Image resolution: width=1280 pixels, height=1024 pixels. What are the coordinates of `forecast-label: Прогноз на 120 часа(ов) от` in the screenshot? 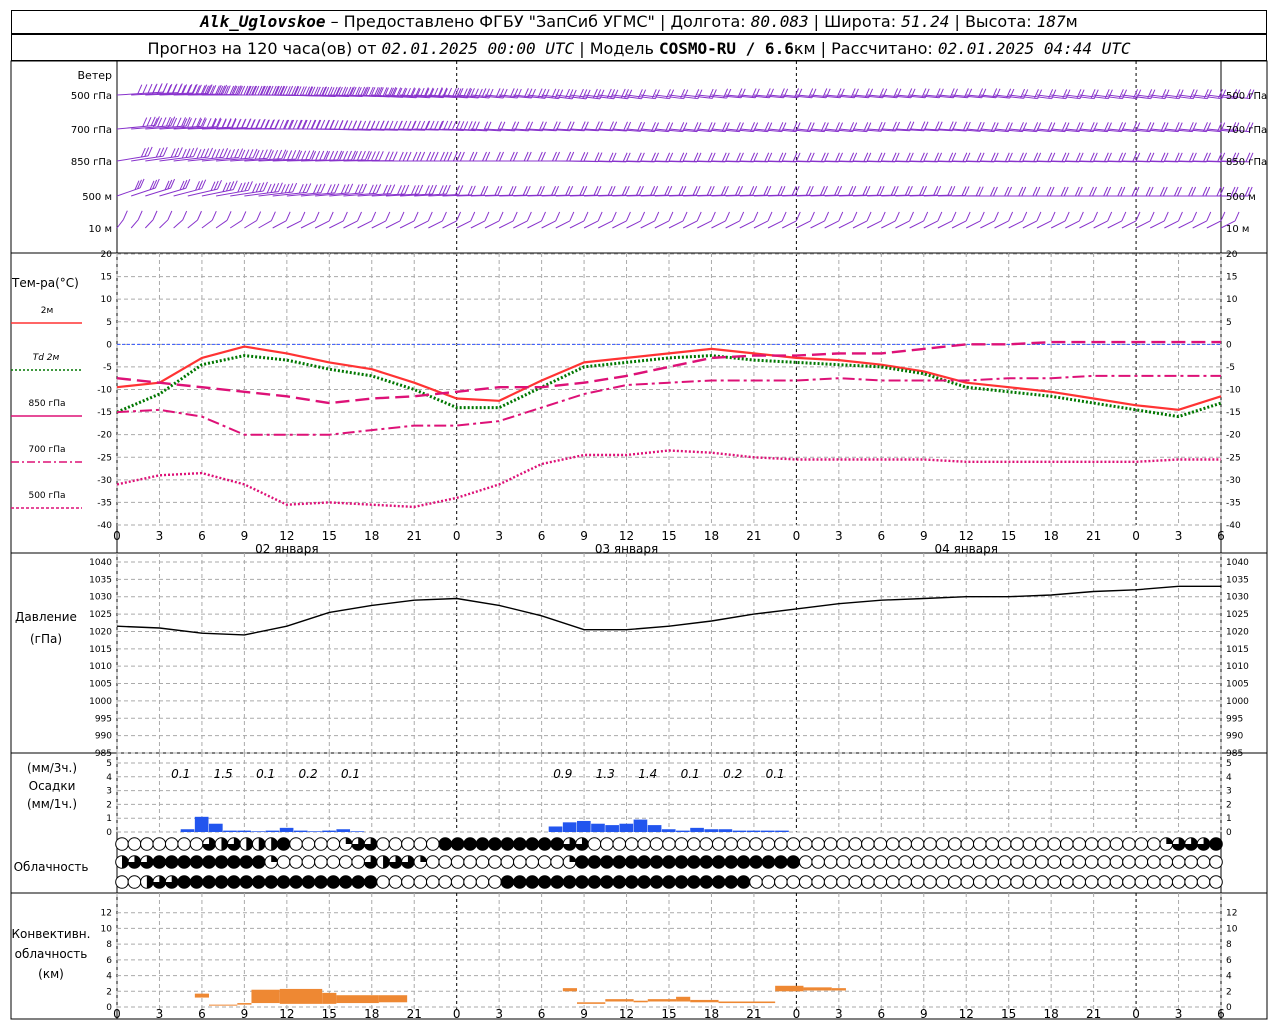 It's located at (262, 48).